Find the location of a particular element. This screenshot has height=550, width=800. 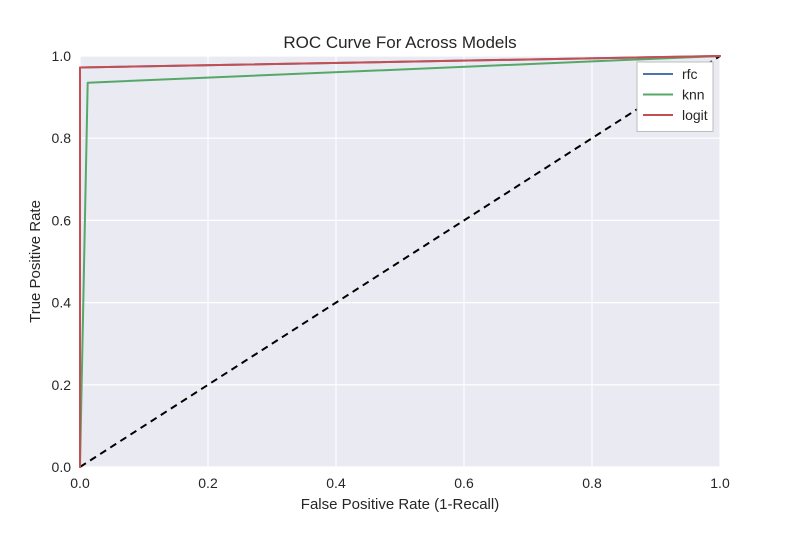

legend-label-logit: logit is located at coordinates (695, 115).